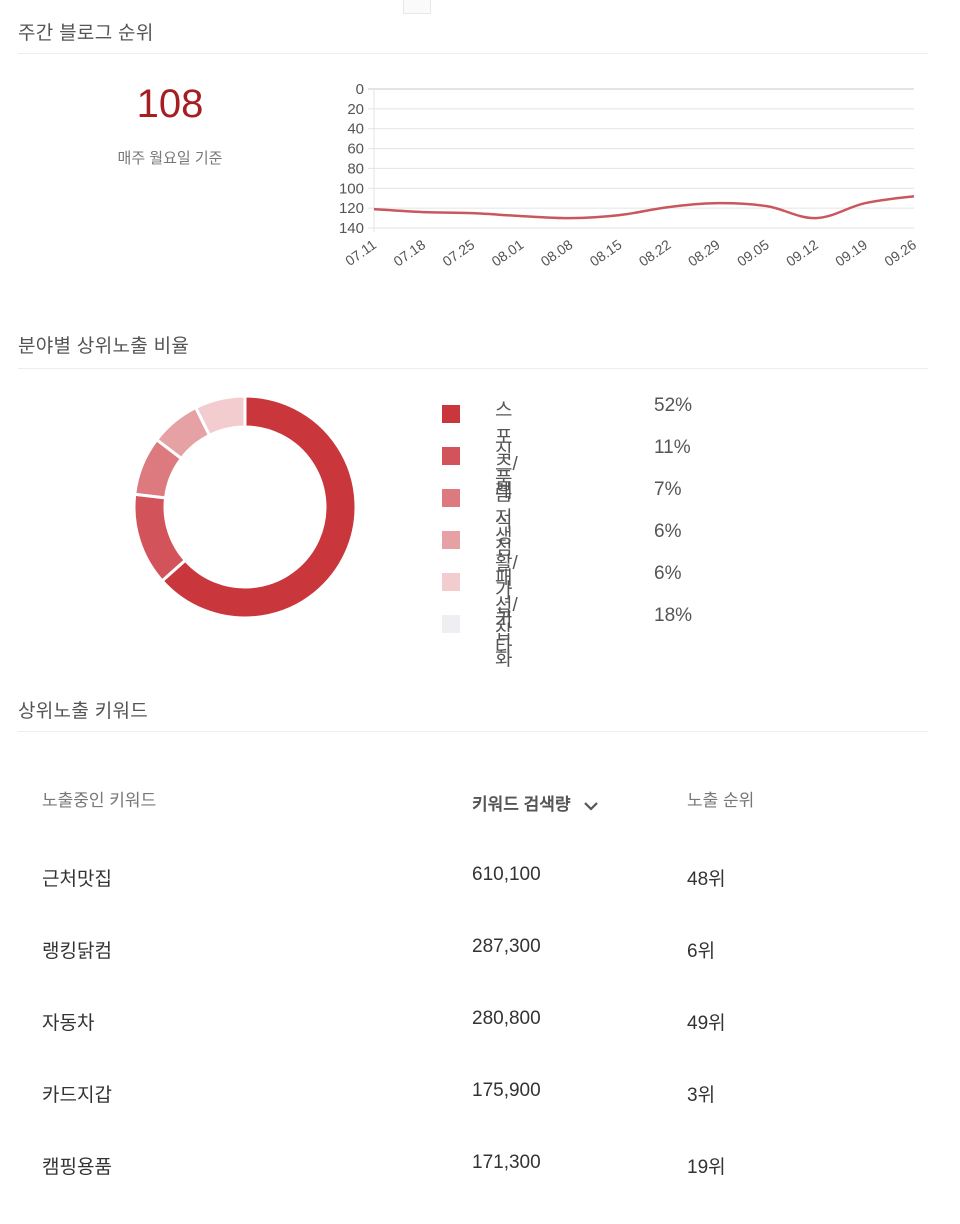 Image resolution: width=960 pixels, height=1224 pixels. Describe the element at coordinates (351, 228) in the screenshot. I see `svg-text: 140` at that location.